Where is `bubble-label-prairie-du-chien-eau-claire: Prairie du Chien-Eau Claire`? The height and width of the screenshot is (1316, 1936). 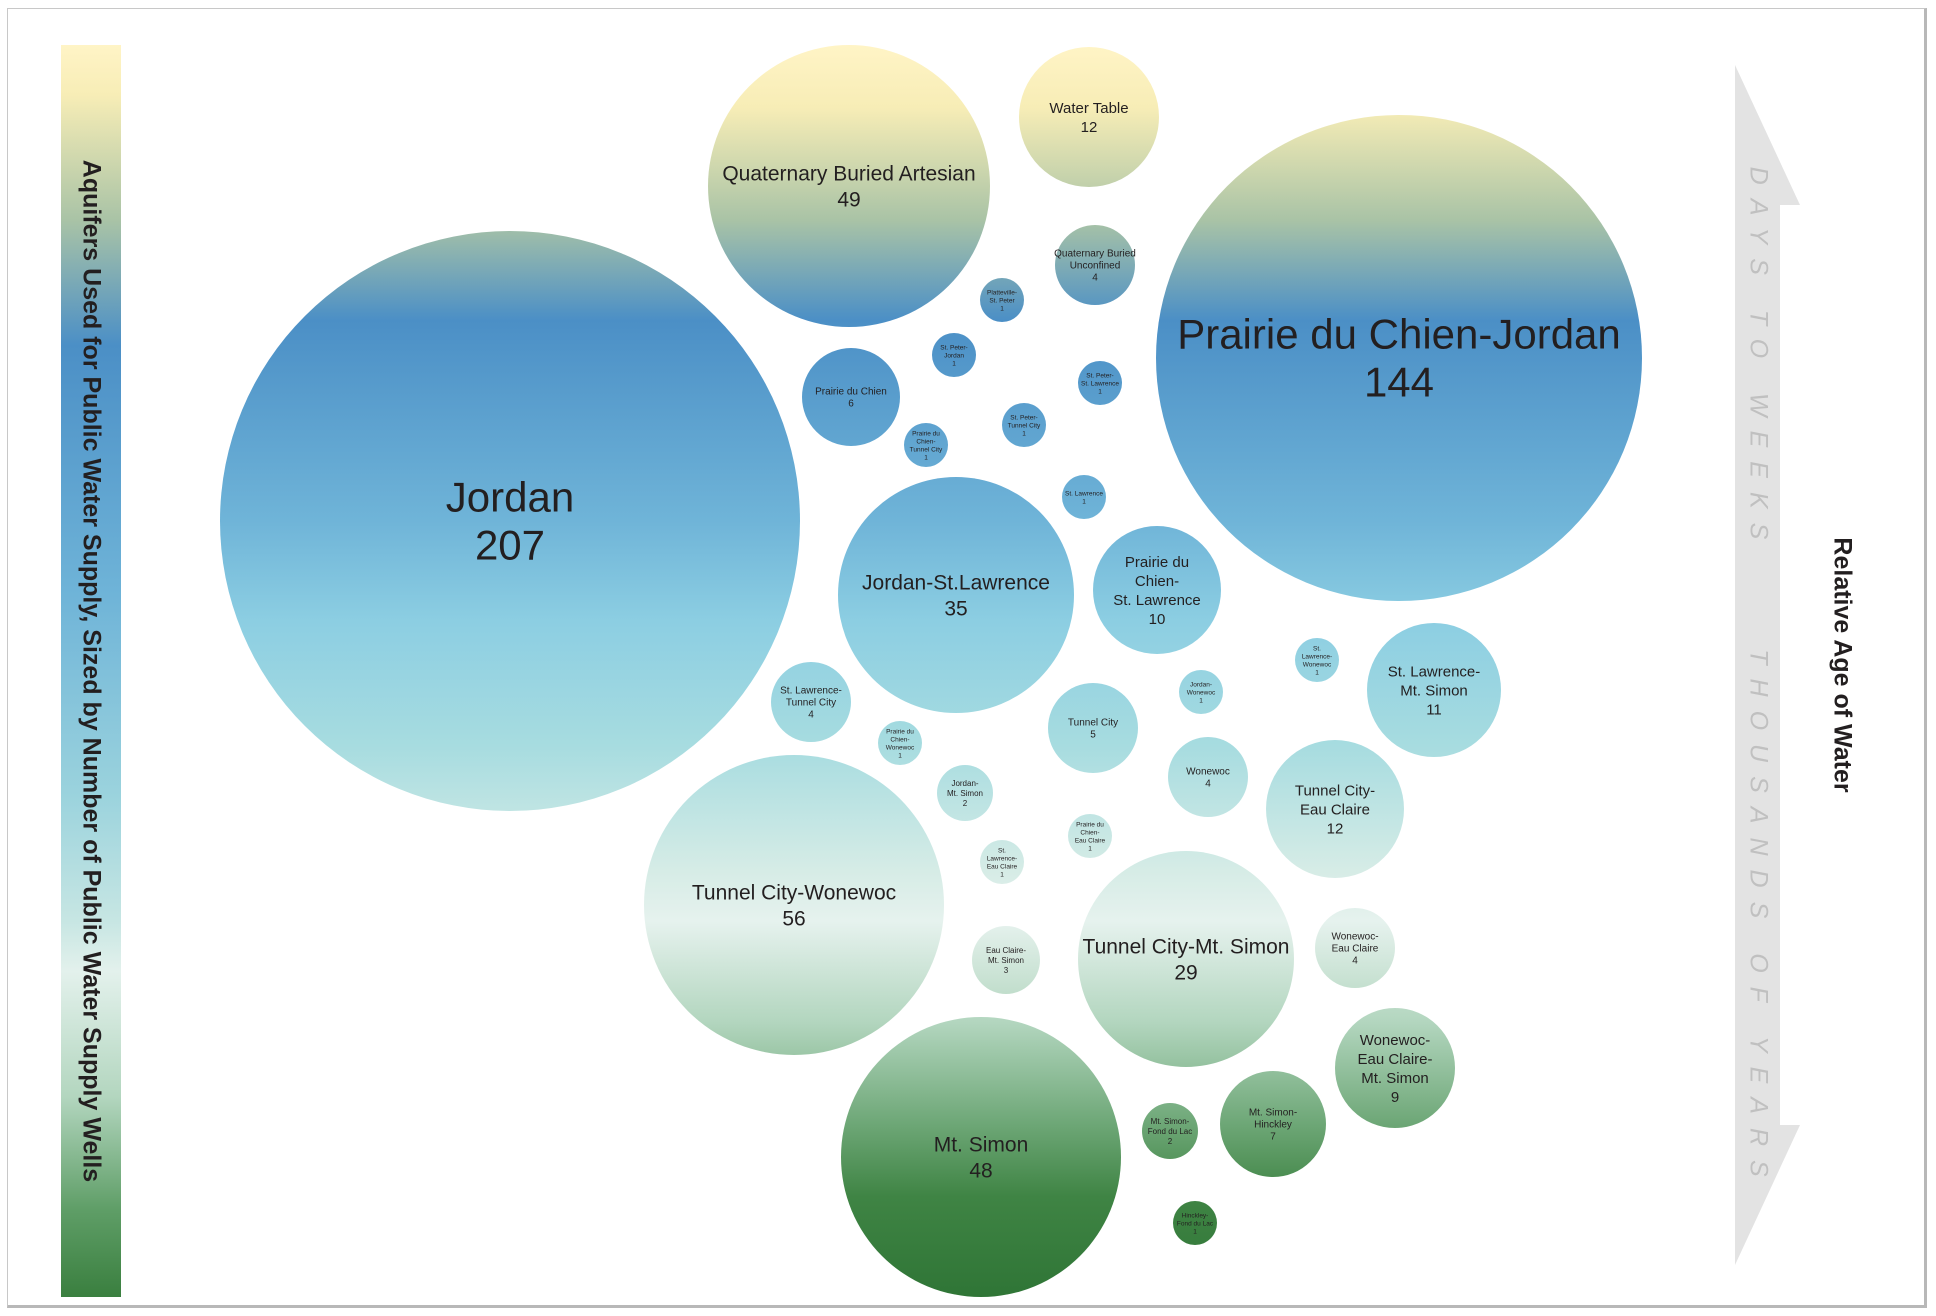
bubble-label-prairie-du-chien-eau-claire: Prairie du Chien-Eau Claire is located at coordinates (1090, 832).